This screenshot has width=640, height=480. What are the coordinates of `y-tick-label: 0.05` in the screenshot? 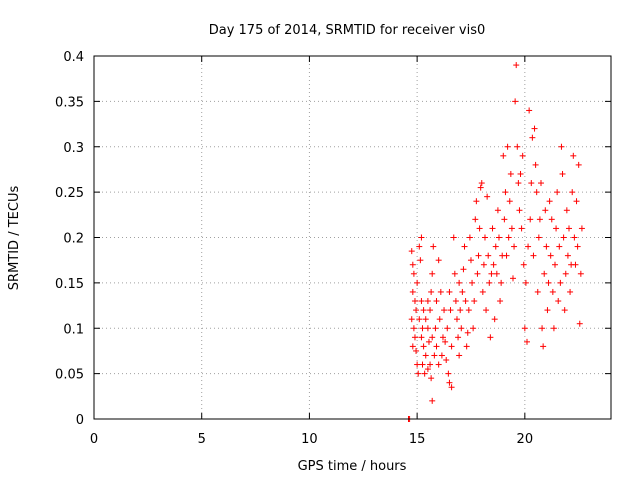 It's located at (69, 375).